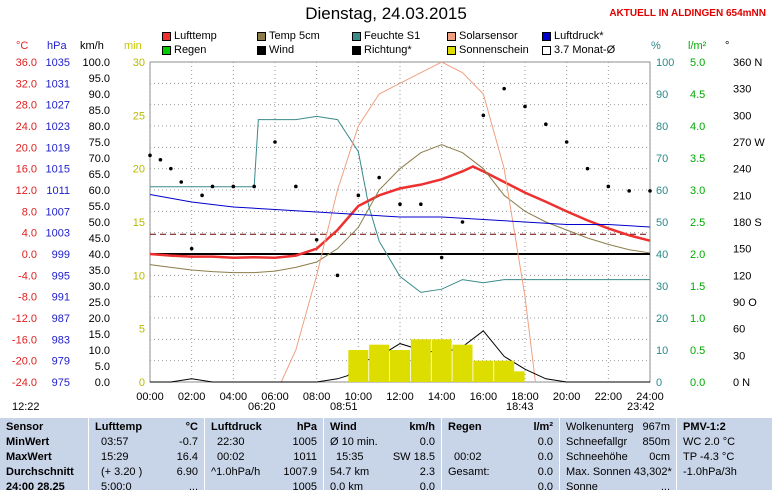 The width and height of the screenshot is (772, 490). Describe the element at coordinates (442, 397) in the screenshot. I see `tick-x: 14:00` at that location.